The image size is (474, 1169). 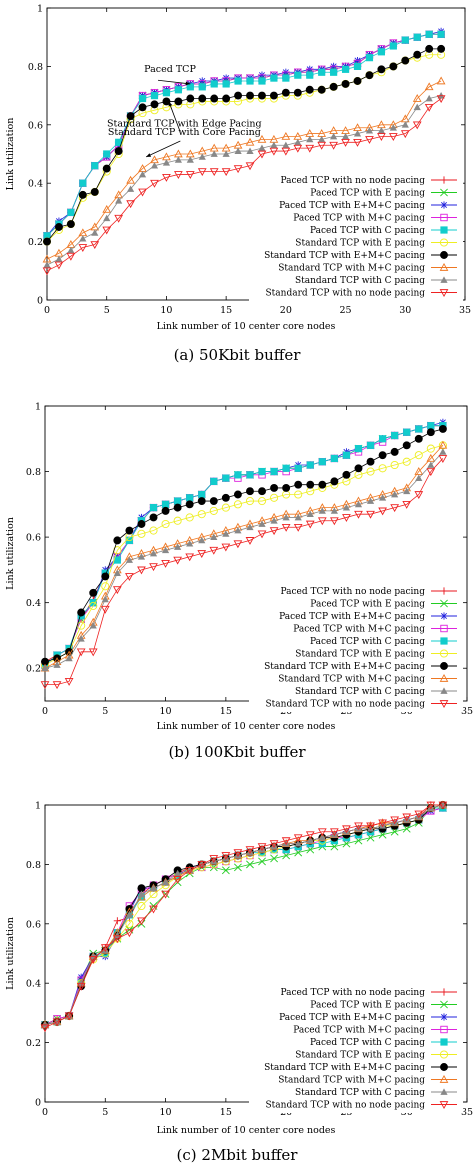 I want to click on chart-3-legend-label: Paced TCP with no node pacing, so click(x=352, y=993).